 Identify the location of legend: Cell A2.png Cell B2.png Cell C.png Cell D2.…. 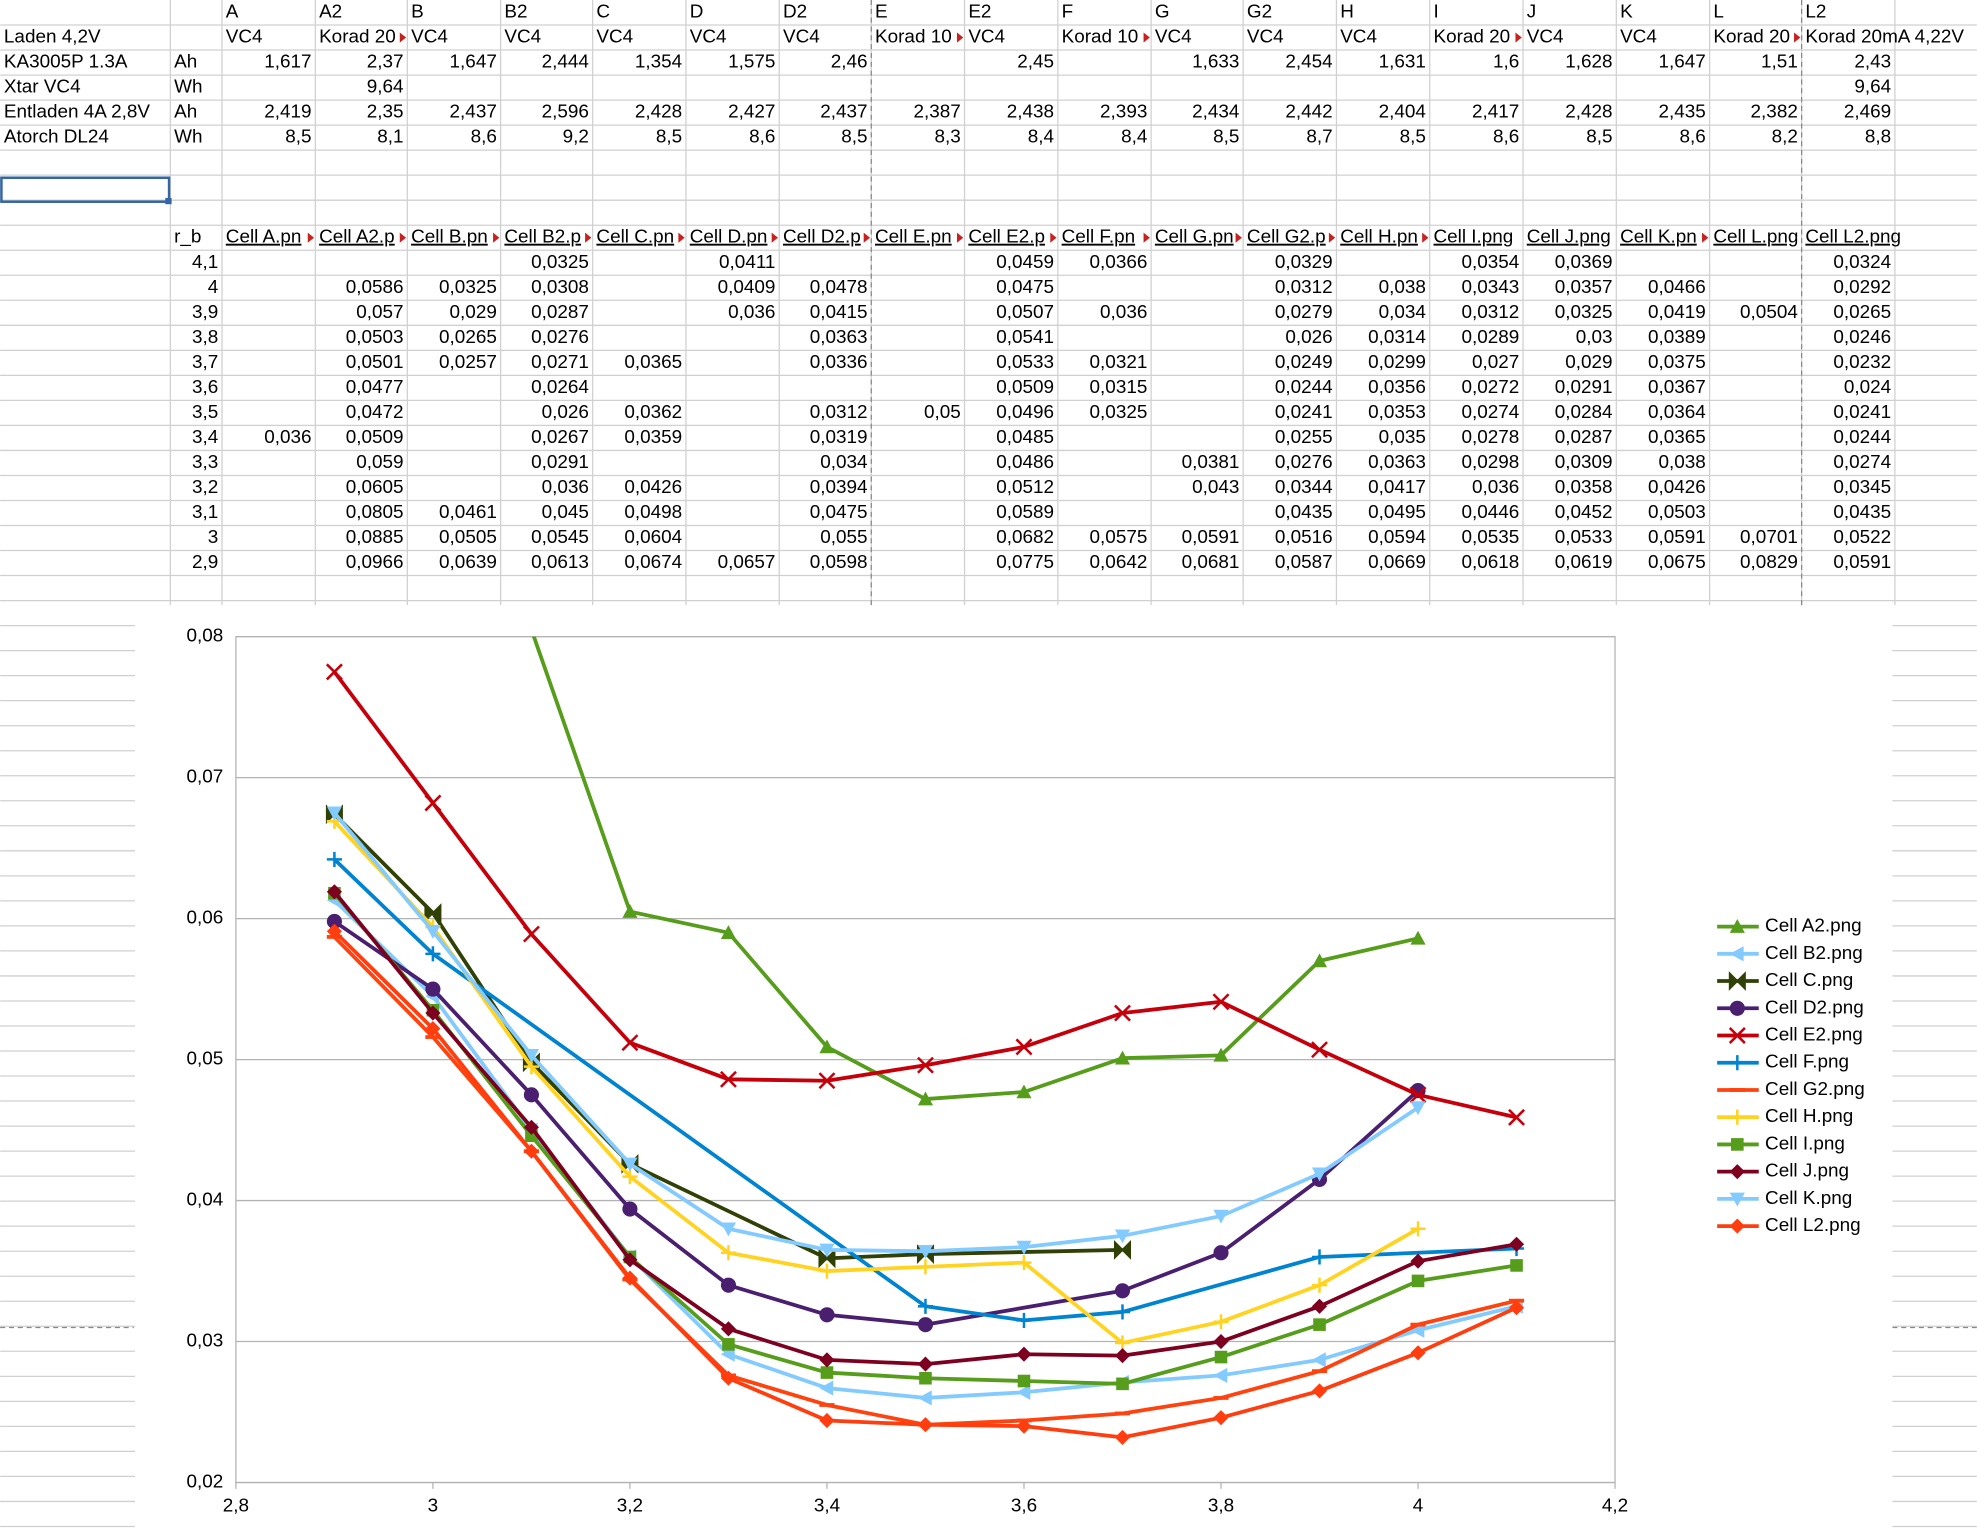
(1791, 1076).